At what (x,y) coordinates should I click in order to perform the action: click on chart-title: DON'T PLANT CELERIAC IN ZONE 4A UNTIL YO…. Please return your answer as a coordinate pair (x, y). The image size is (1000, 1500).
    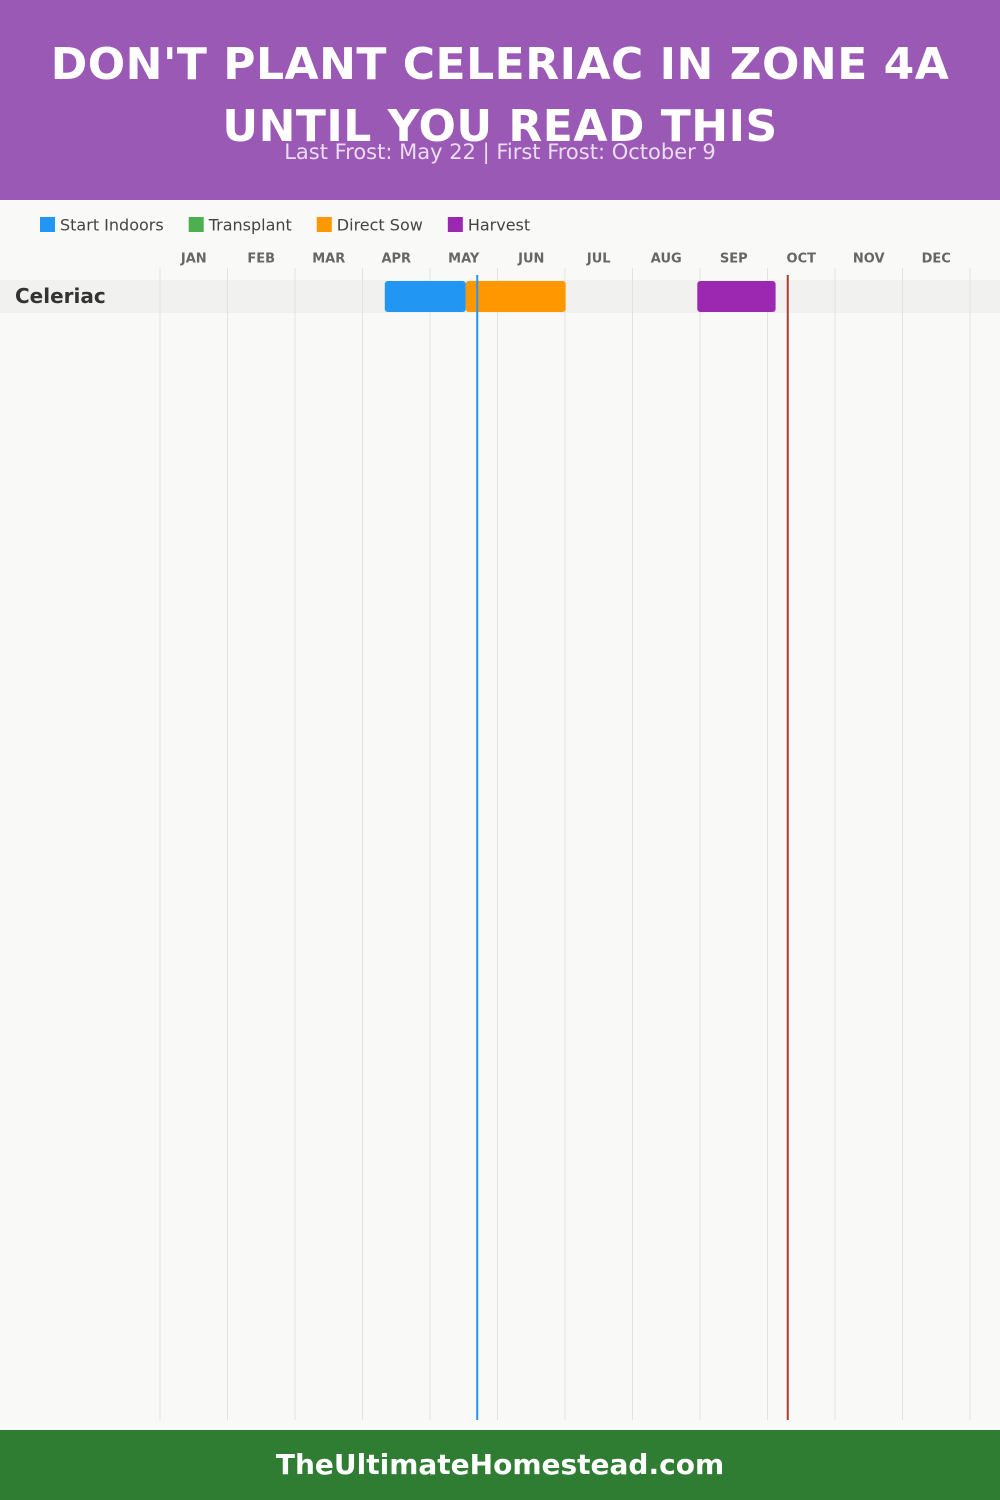
    Looking at the image, I should click on (500, 95).